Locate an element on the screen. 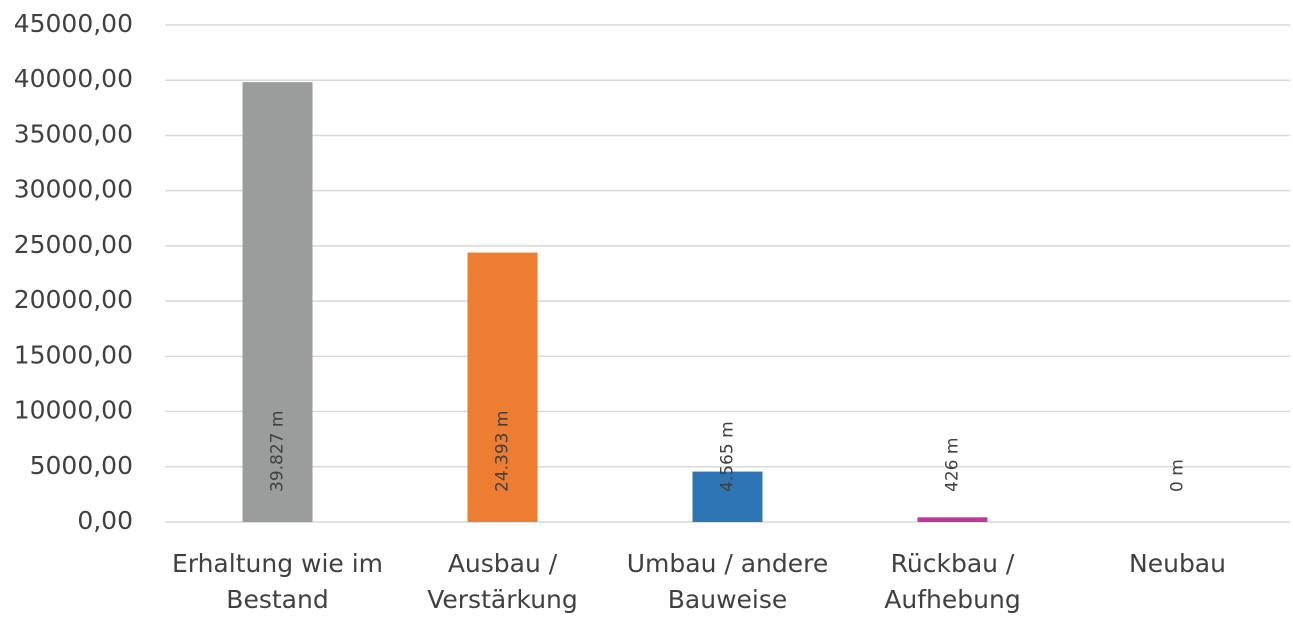  y-tick-label: 10000,00 is located at coordinates (73, 410).